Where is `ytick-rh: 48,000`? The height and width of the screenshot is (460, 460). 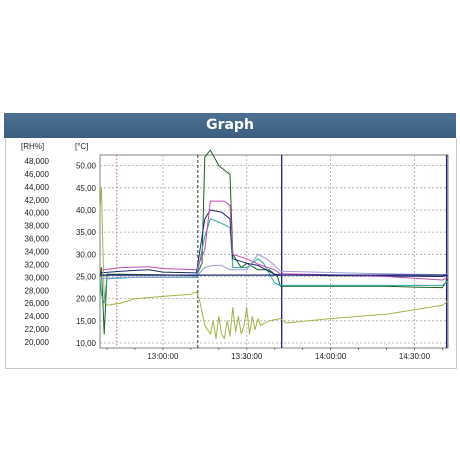 ytick-rh: 48,000 is located at coordinates (37, 161).